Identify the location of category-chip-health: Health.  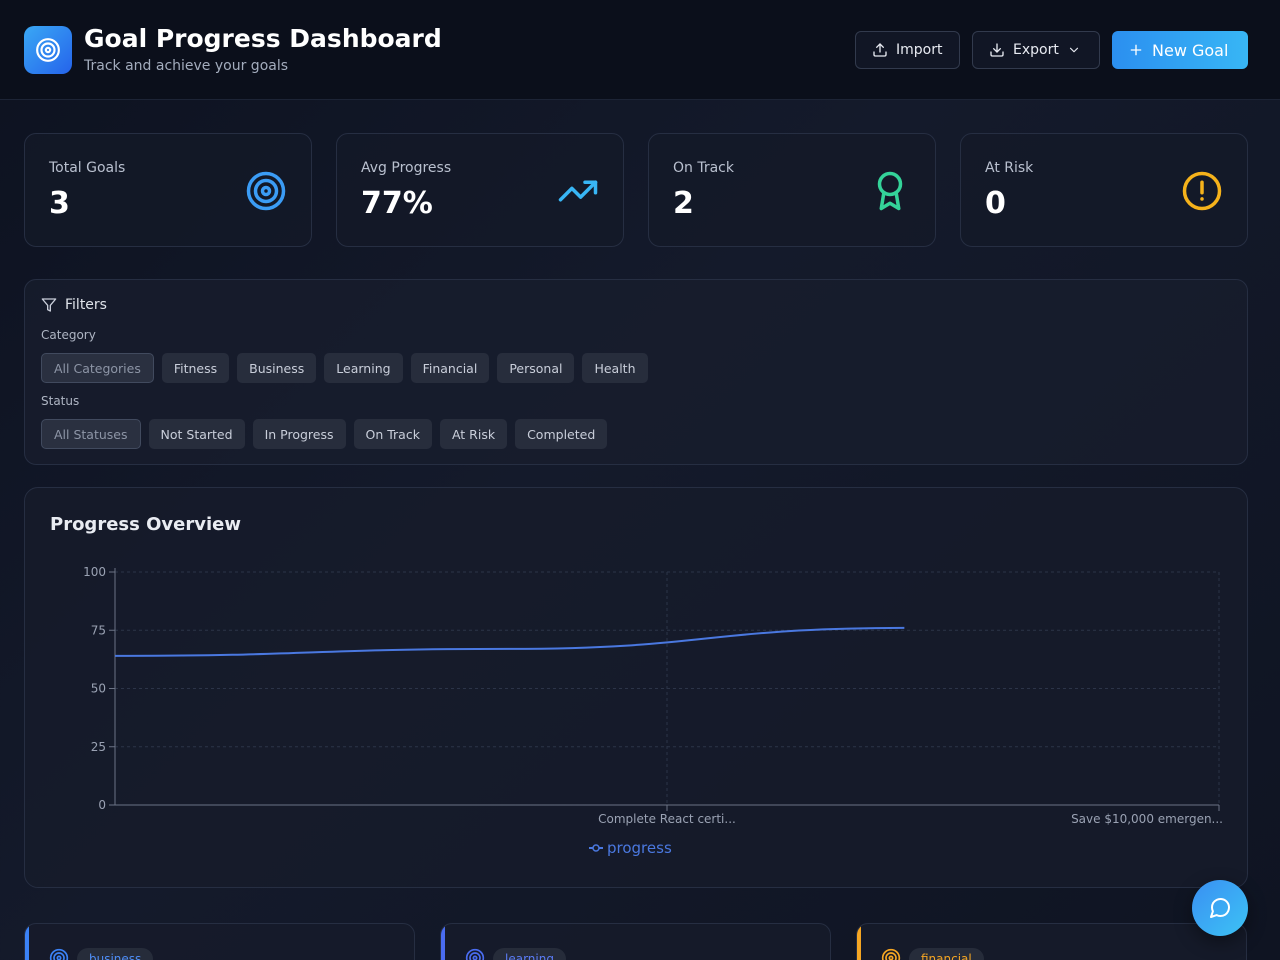
(615, 368).